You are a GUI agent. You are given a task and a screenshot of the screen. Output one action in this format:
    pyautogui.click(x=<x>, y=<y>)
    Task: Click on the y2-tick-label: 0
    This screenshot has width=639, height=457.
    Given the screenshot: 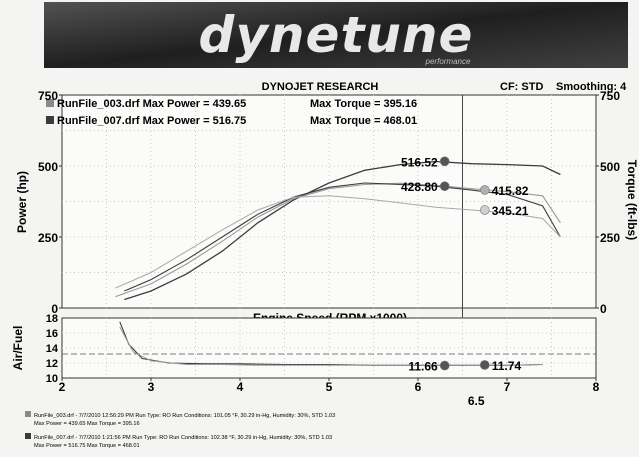 What is the action you would take?
    pyautogui.click(x=603, y=309)
    